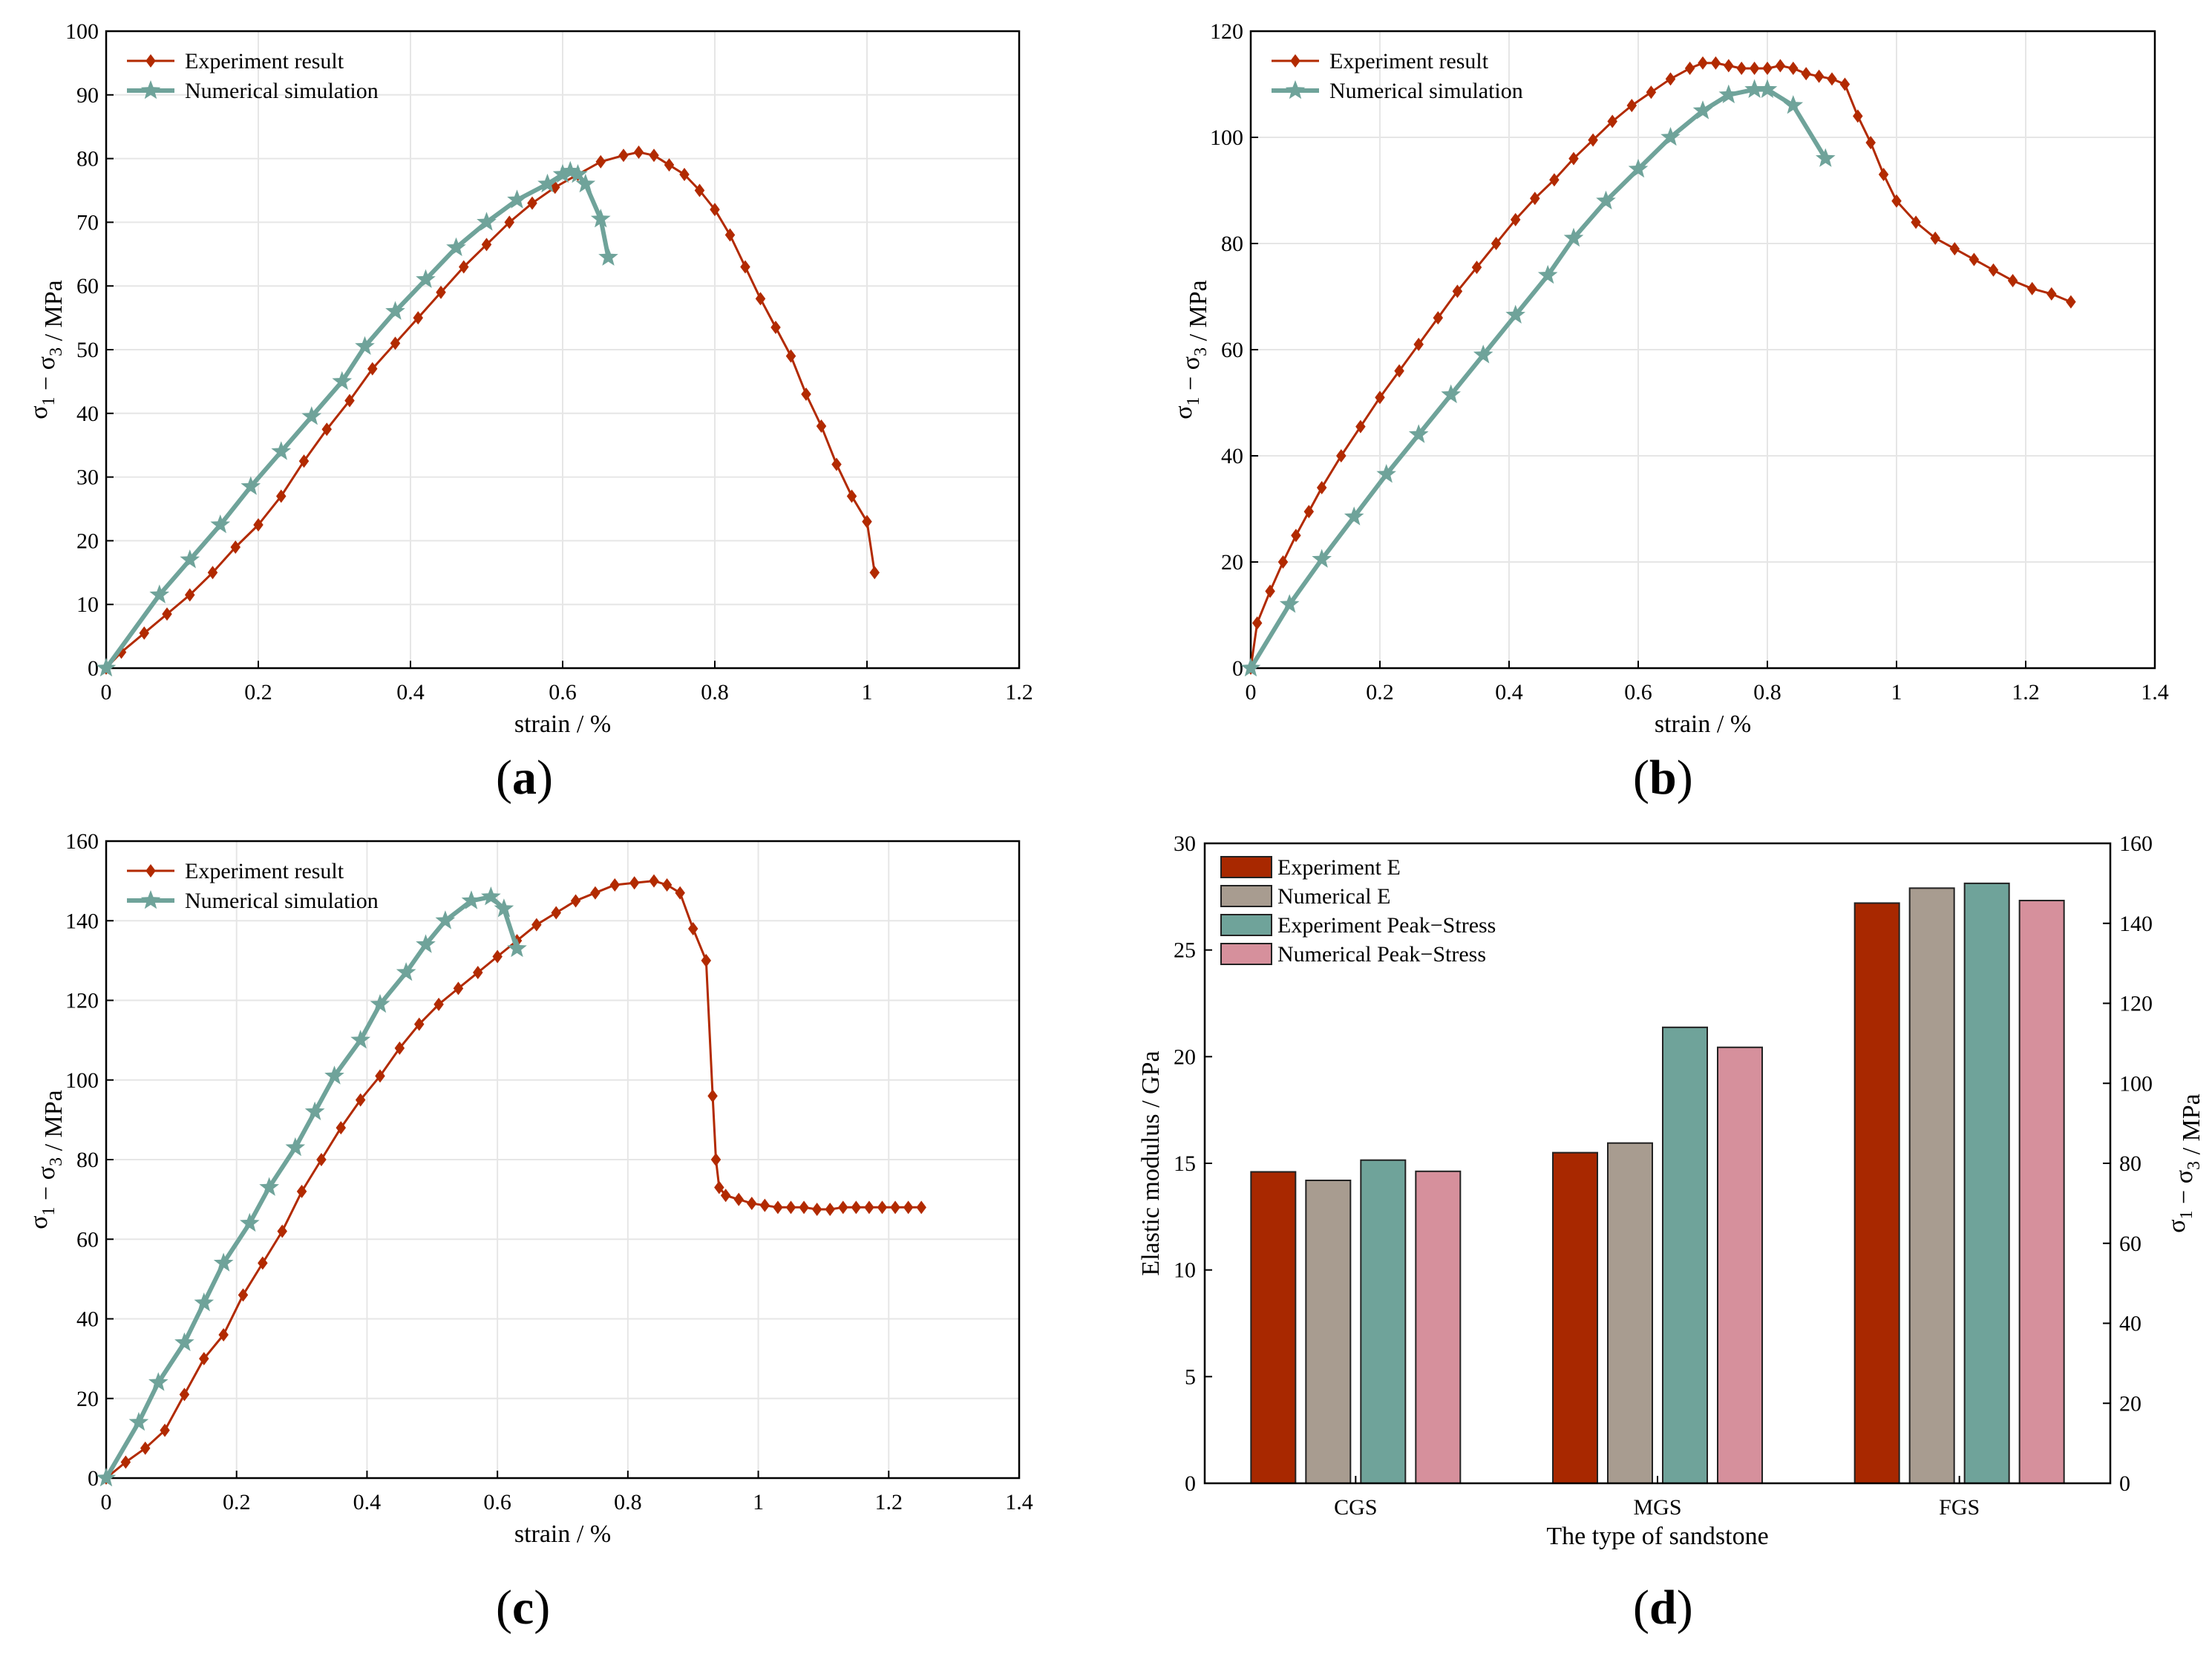 The width and height of the screenshot is (2212, 1657). I want to click on bar-experiment-peak-stress, so click(1986, 1183).